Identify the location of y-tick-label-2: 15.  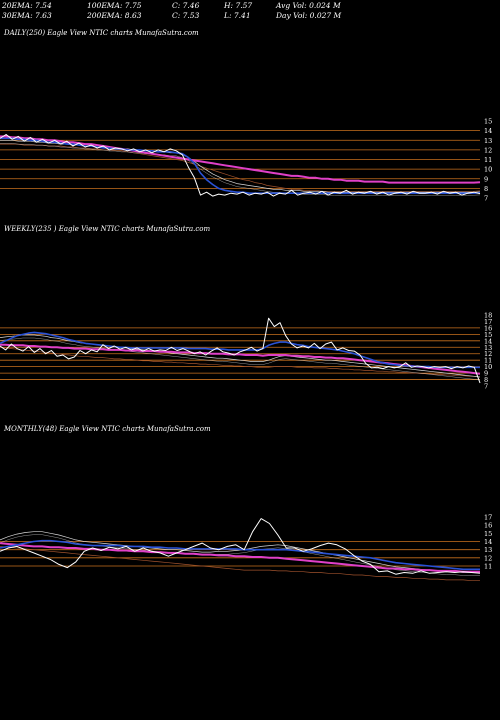
(488, 534).